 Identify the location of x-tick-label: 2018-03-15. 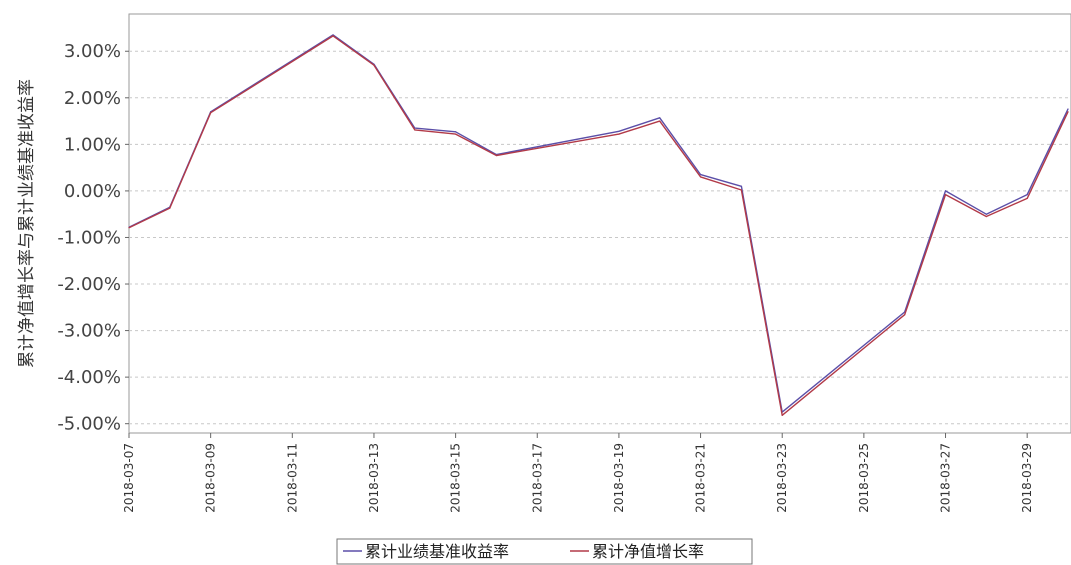
(456, 478).